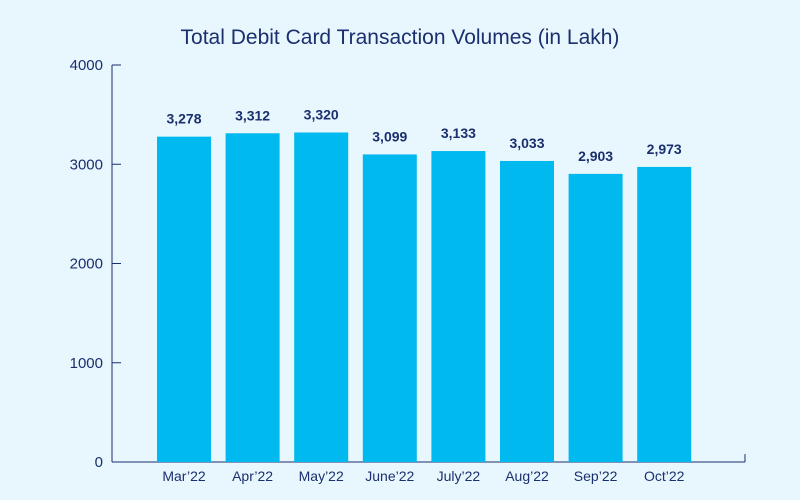 Image resolution: width=800 pixels, height=500 pixels. What do you see at coordinates (596, 476) in the screenshot?
I see `x-tick-label: Sep’22` at bounding box center [596, 476].